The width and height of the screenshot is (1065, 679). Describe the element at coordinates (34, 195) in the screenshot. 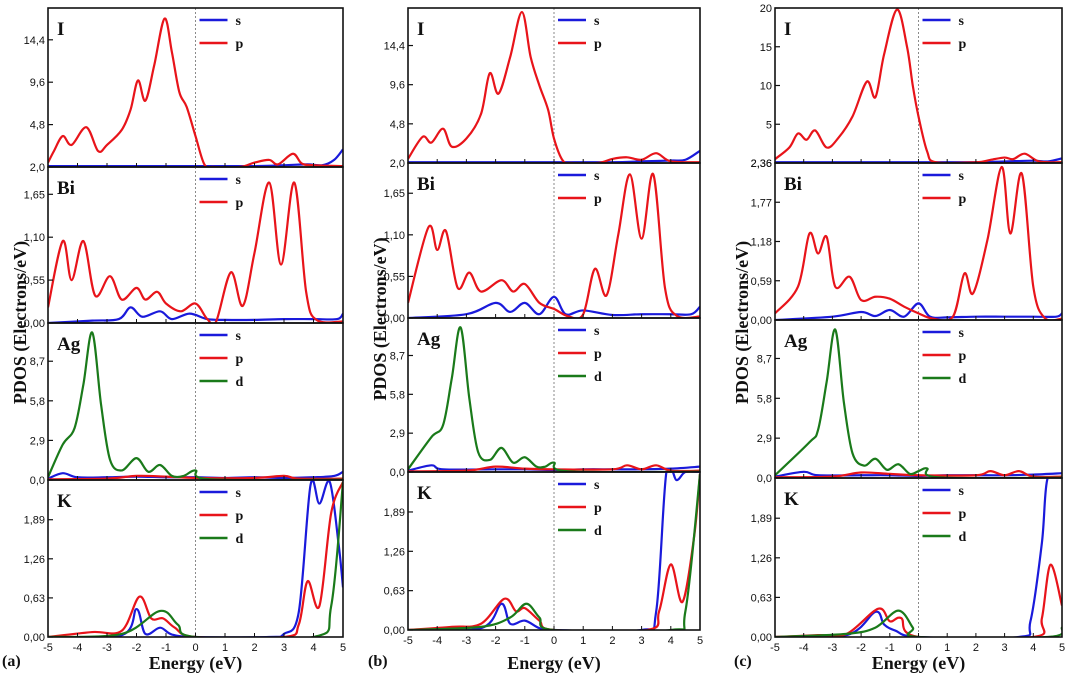

I see `y-tick-label: 1,65` at that location.